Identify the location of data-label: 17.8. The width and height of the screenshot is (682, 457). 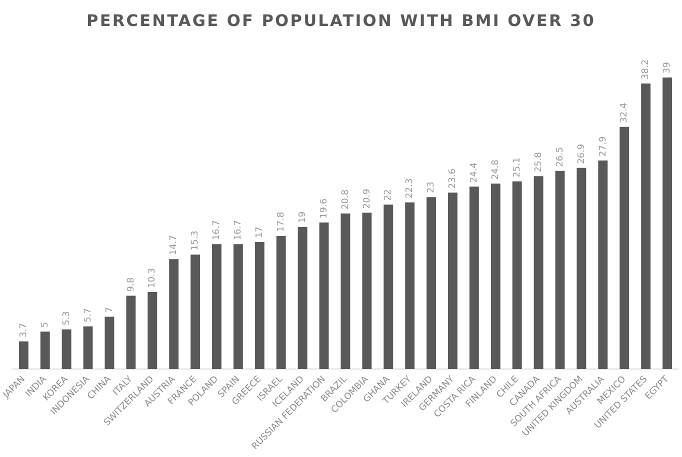
(281, 222).